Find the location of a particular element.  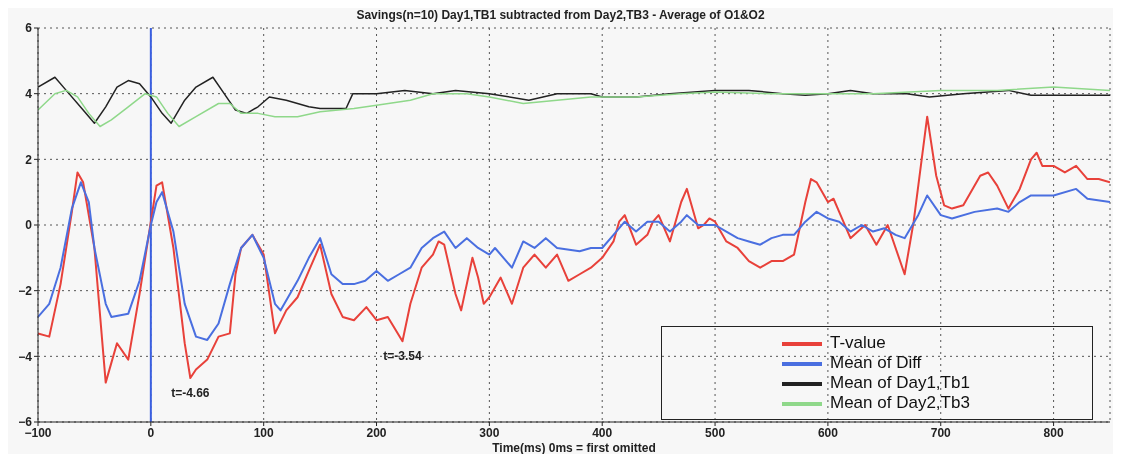

x-tick-label: 700 is located at coordinates (941, 432).